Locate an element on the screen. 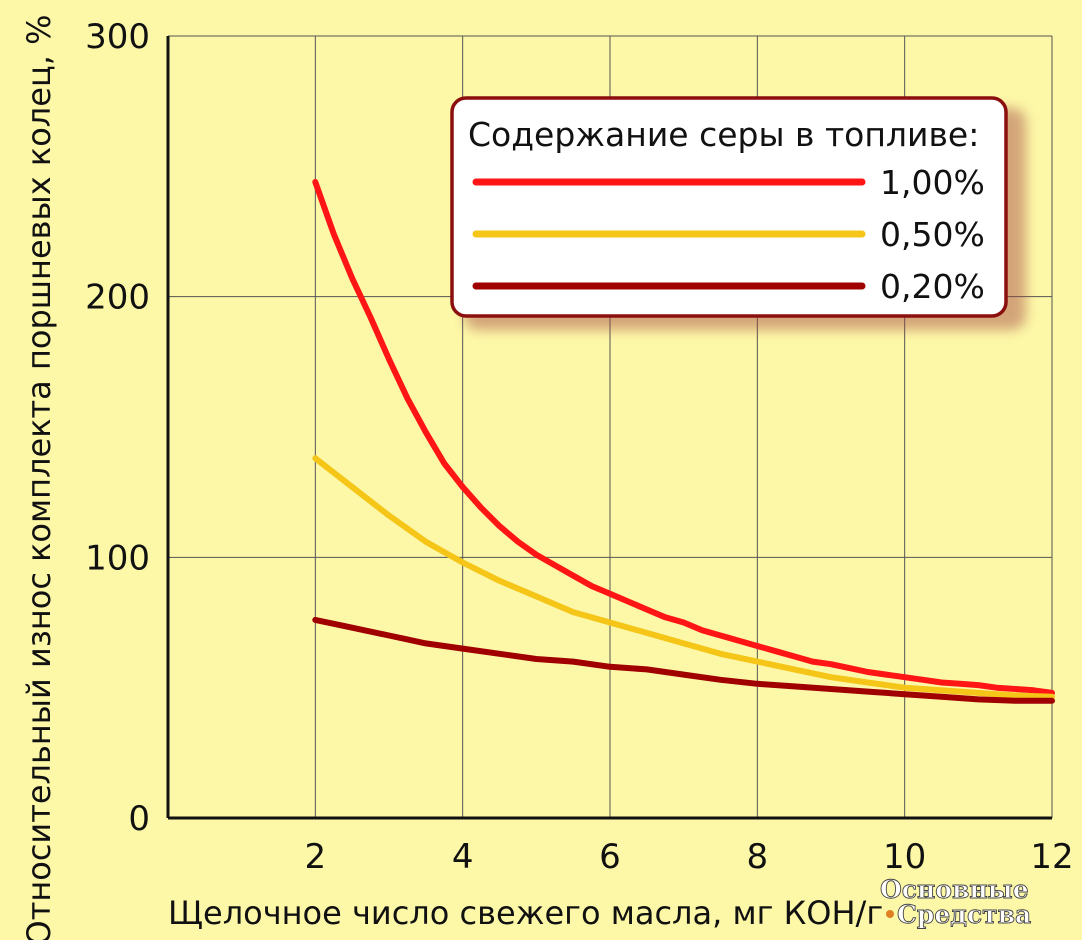 The image size is (1082, 940). y-tick-label: 200 is located at coordinates (117, 298).